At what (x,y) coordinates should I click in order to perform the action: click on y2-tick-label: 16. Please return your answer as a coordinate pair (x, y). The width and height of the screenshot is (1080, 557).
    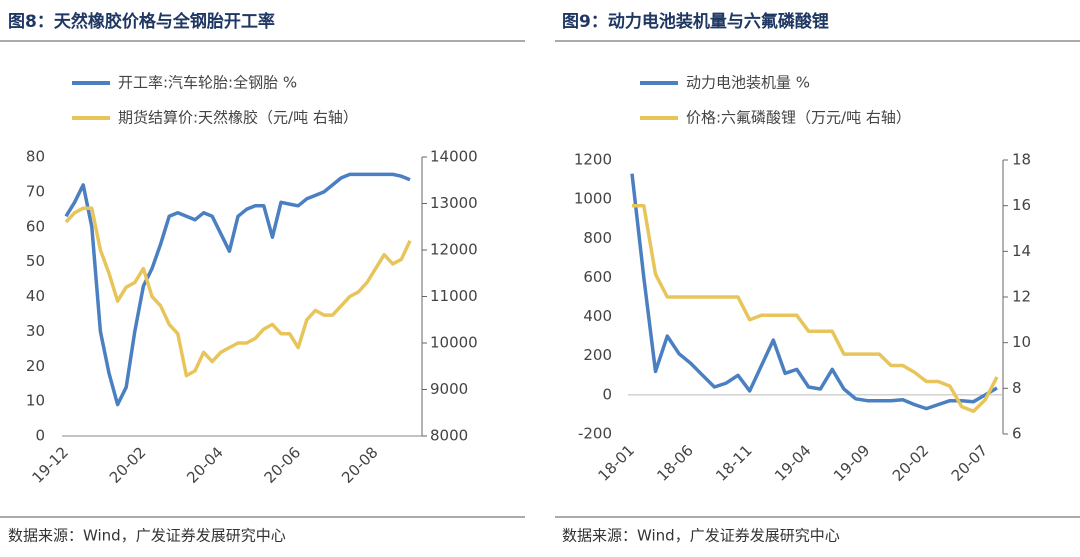
    Looking at the image, I should click on (1021, 205).